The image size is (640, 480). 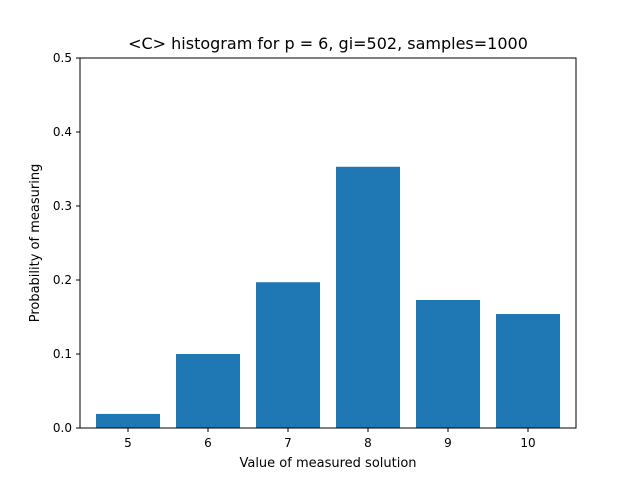 I want to click on y-tick-label: 0.4, so click(x=62, y=132).